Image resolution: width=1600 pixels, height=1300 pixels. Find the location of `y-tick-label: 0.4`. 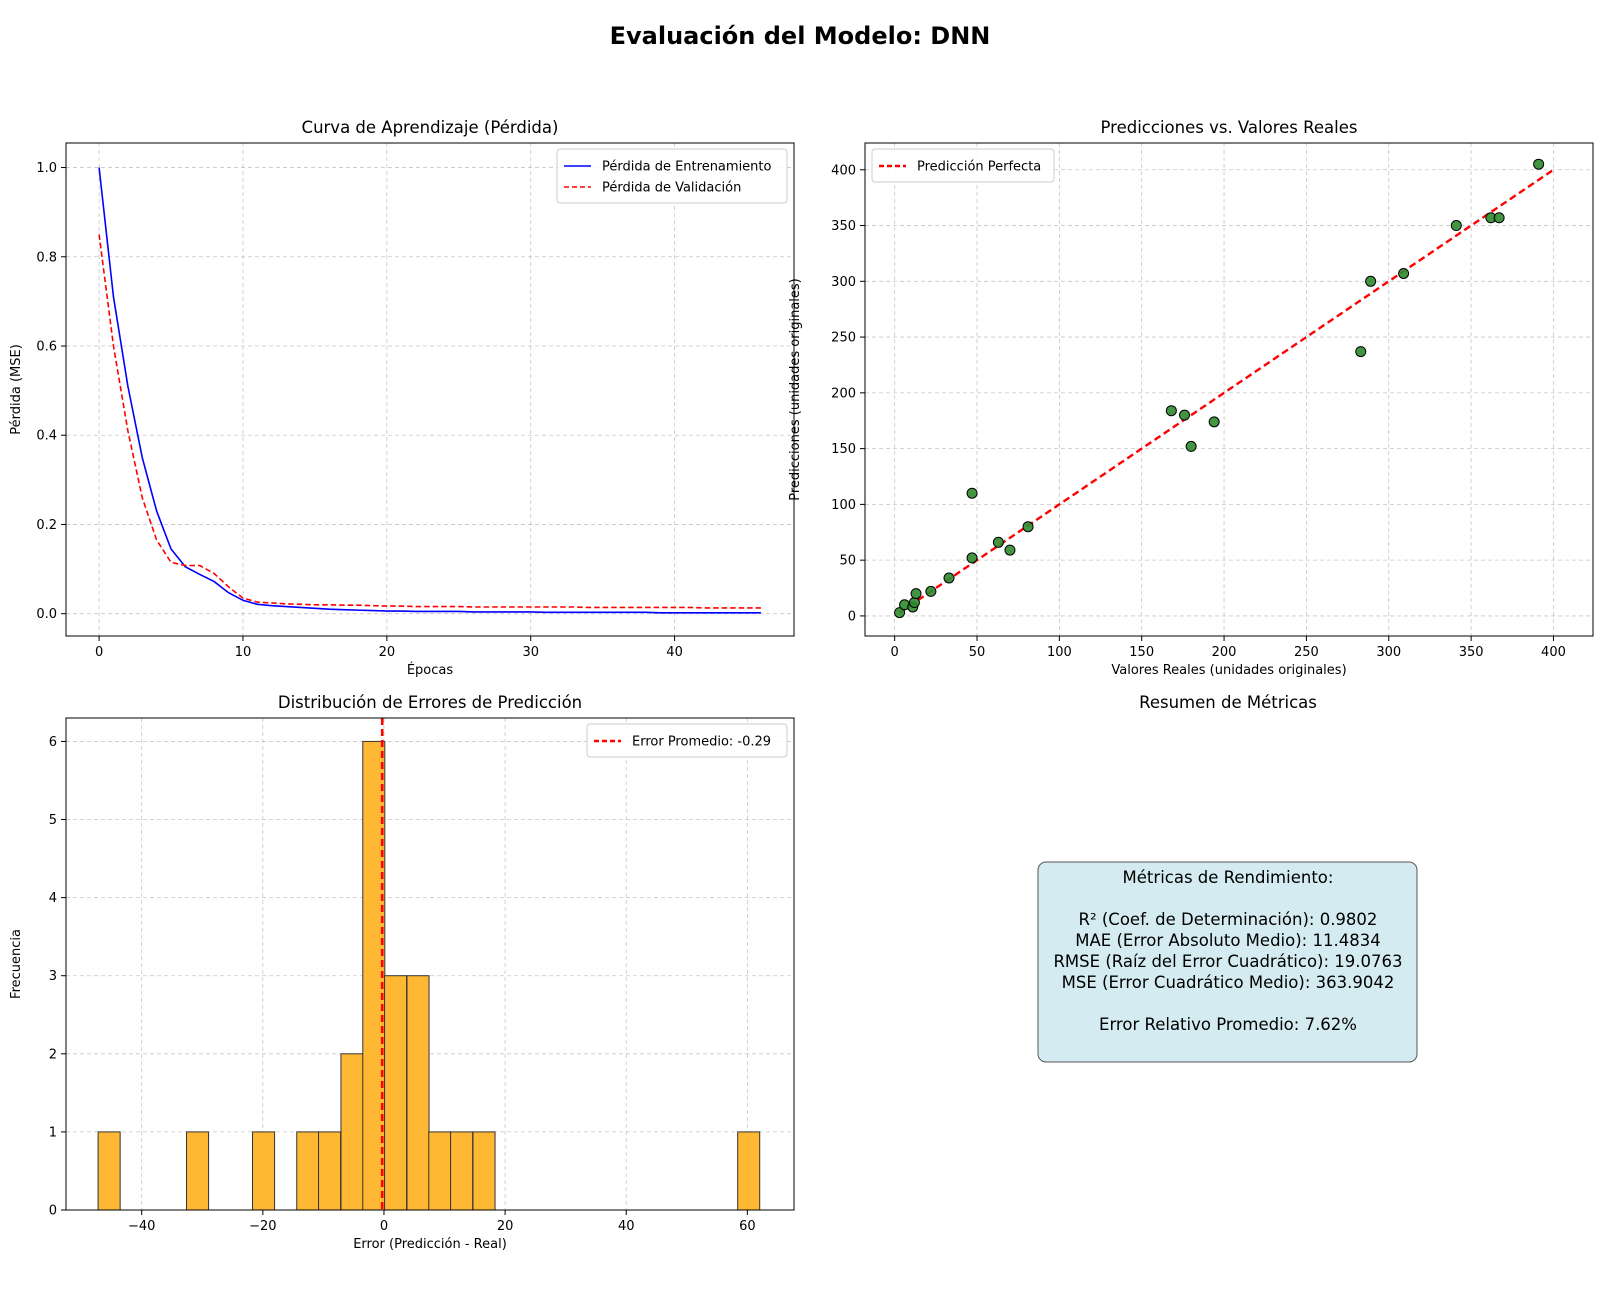

y-tick-label: 0.4 is located at coordinates (46, 436).